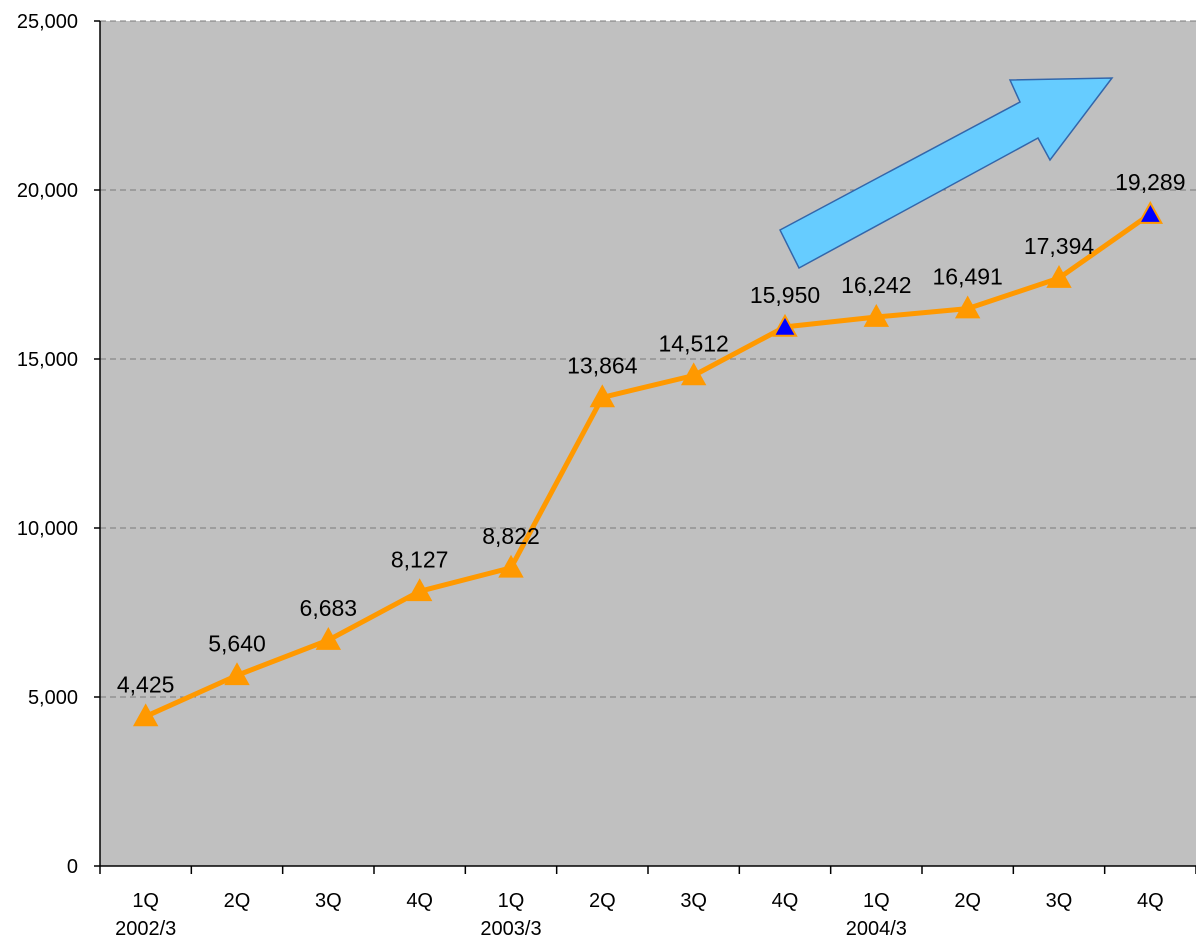  I want to click on data-label: 8,822, so click(511, 536).